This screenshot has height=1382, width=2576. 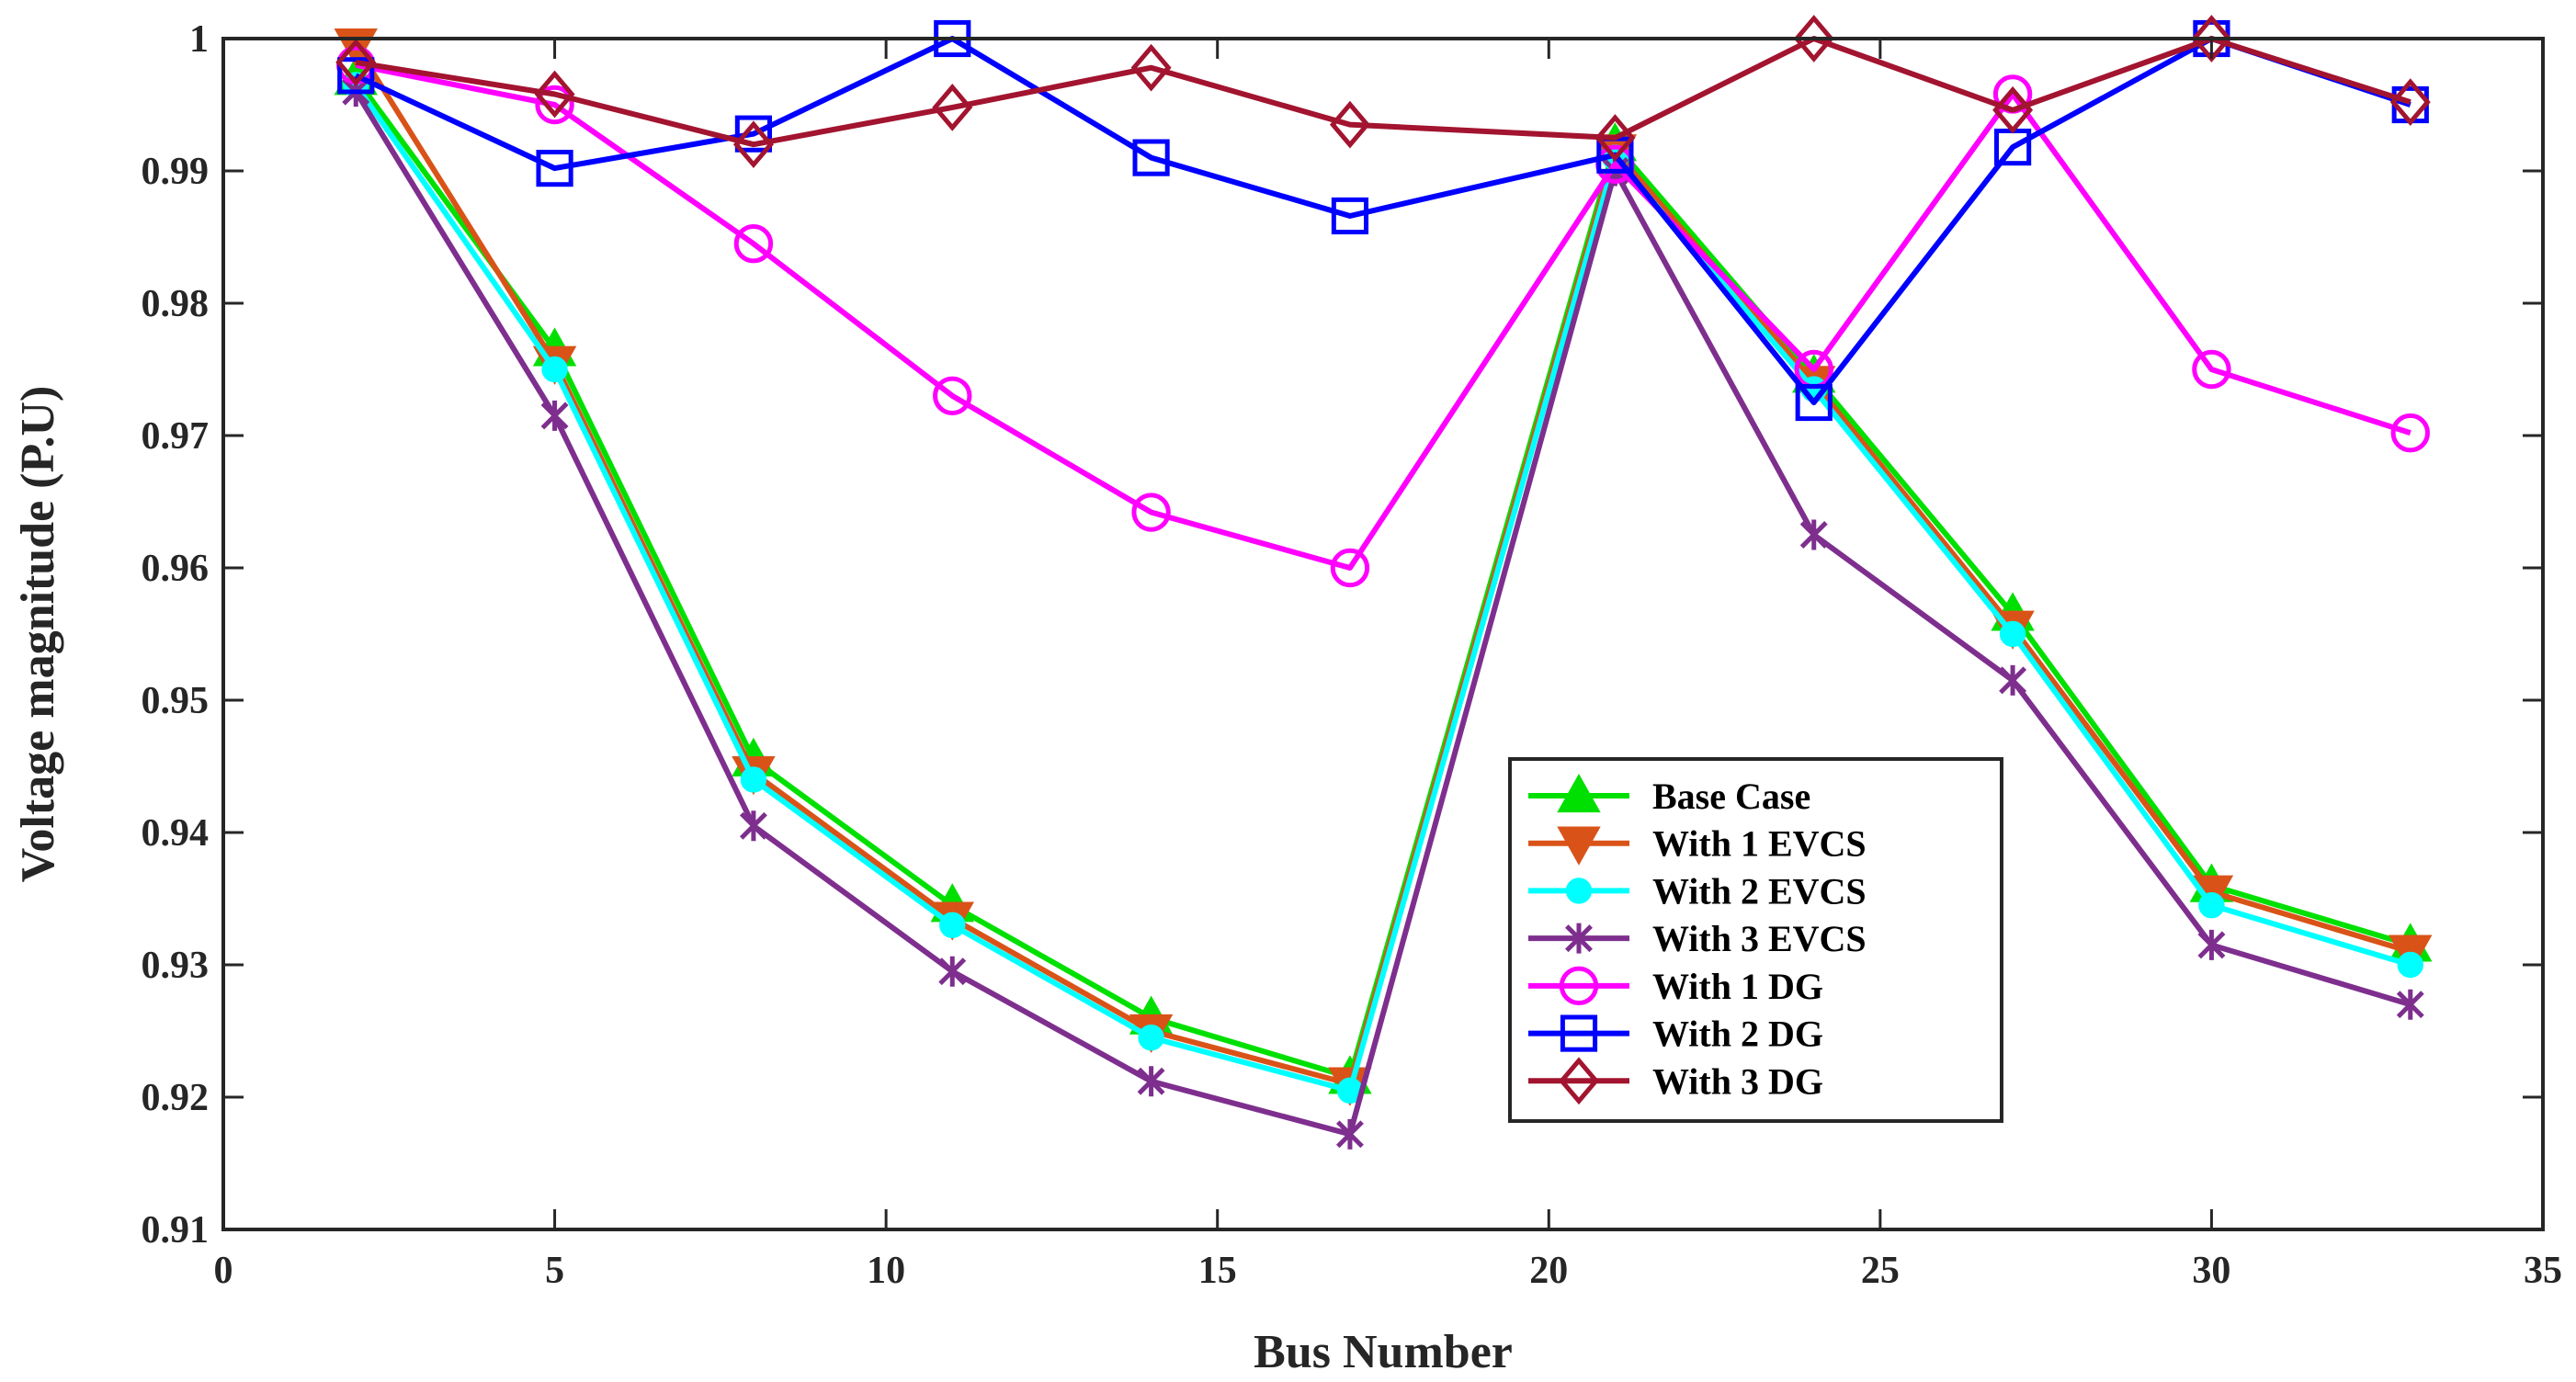 I want to click on y-tick-label: 0.97, so click(x=176, y=436).